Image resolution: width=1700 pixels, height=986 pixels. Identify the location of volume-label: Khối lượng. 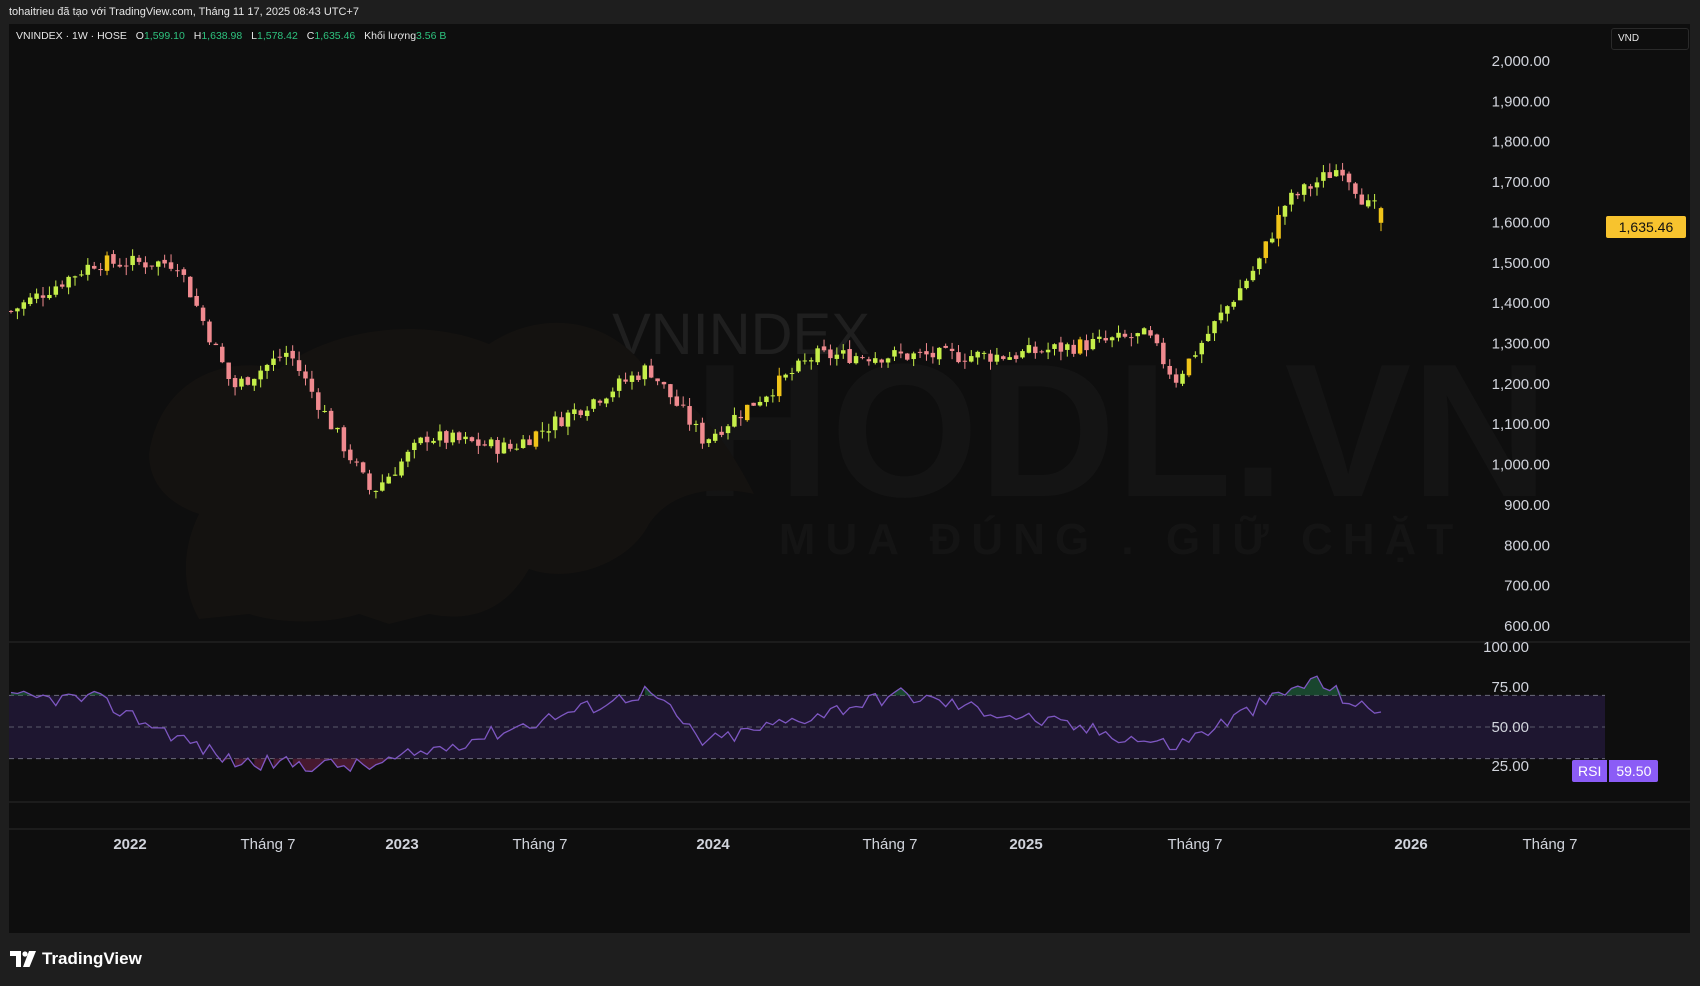
(390, 36).